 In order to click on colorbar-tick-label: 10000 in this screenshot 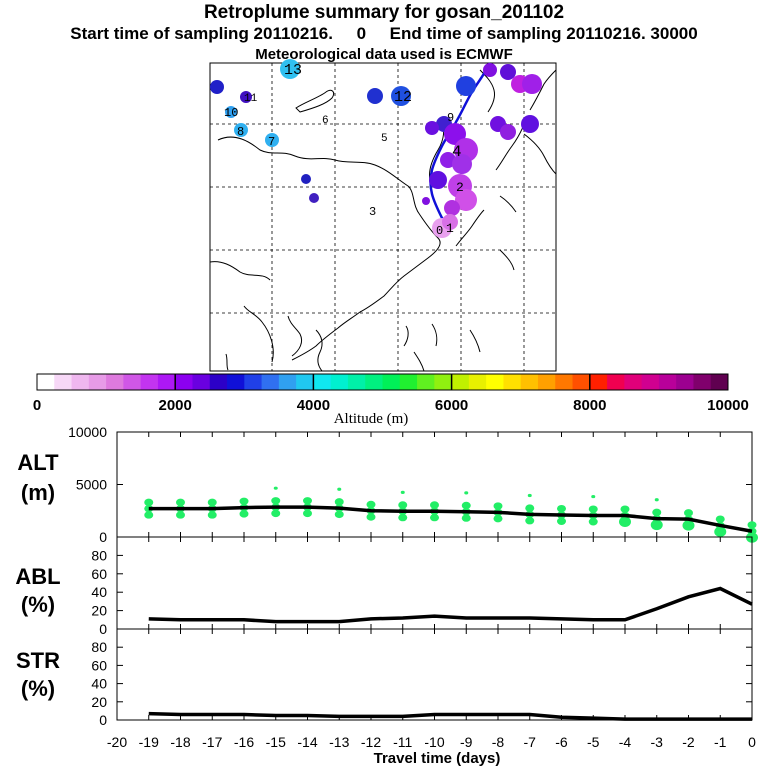, I will do `click(728, 405)`.